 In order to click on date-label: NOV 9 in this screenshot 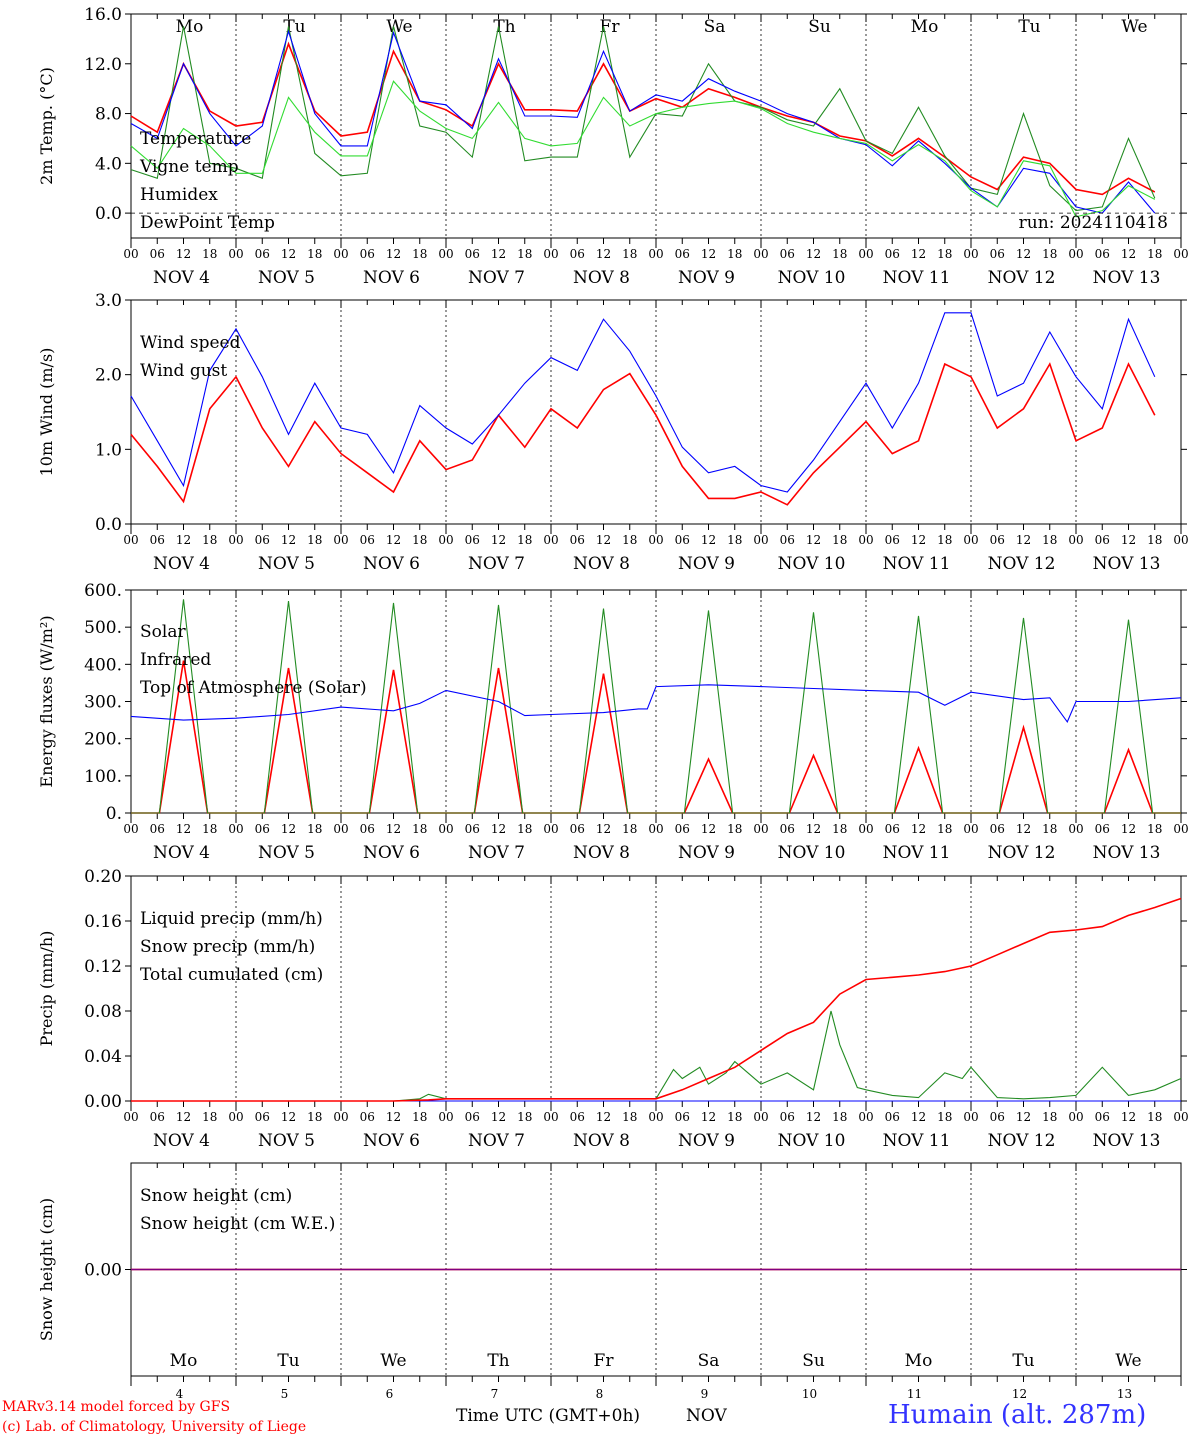, I will do `click(706, 1141)`.